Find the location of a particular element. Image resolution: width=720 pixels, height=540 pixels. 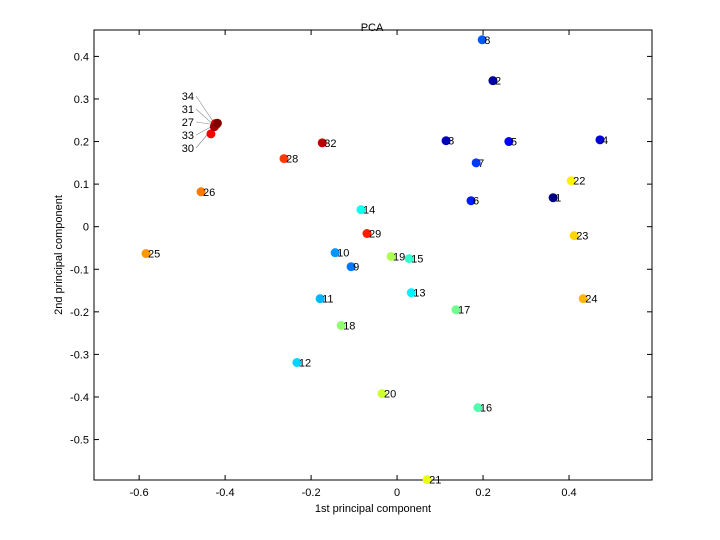

y-tick-label: -0.1 is located at coordinates (79, 270).